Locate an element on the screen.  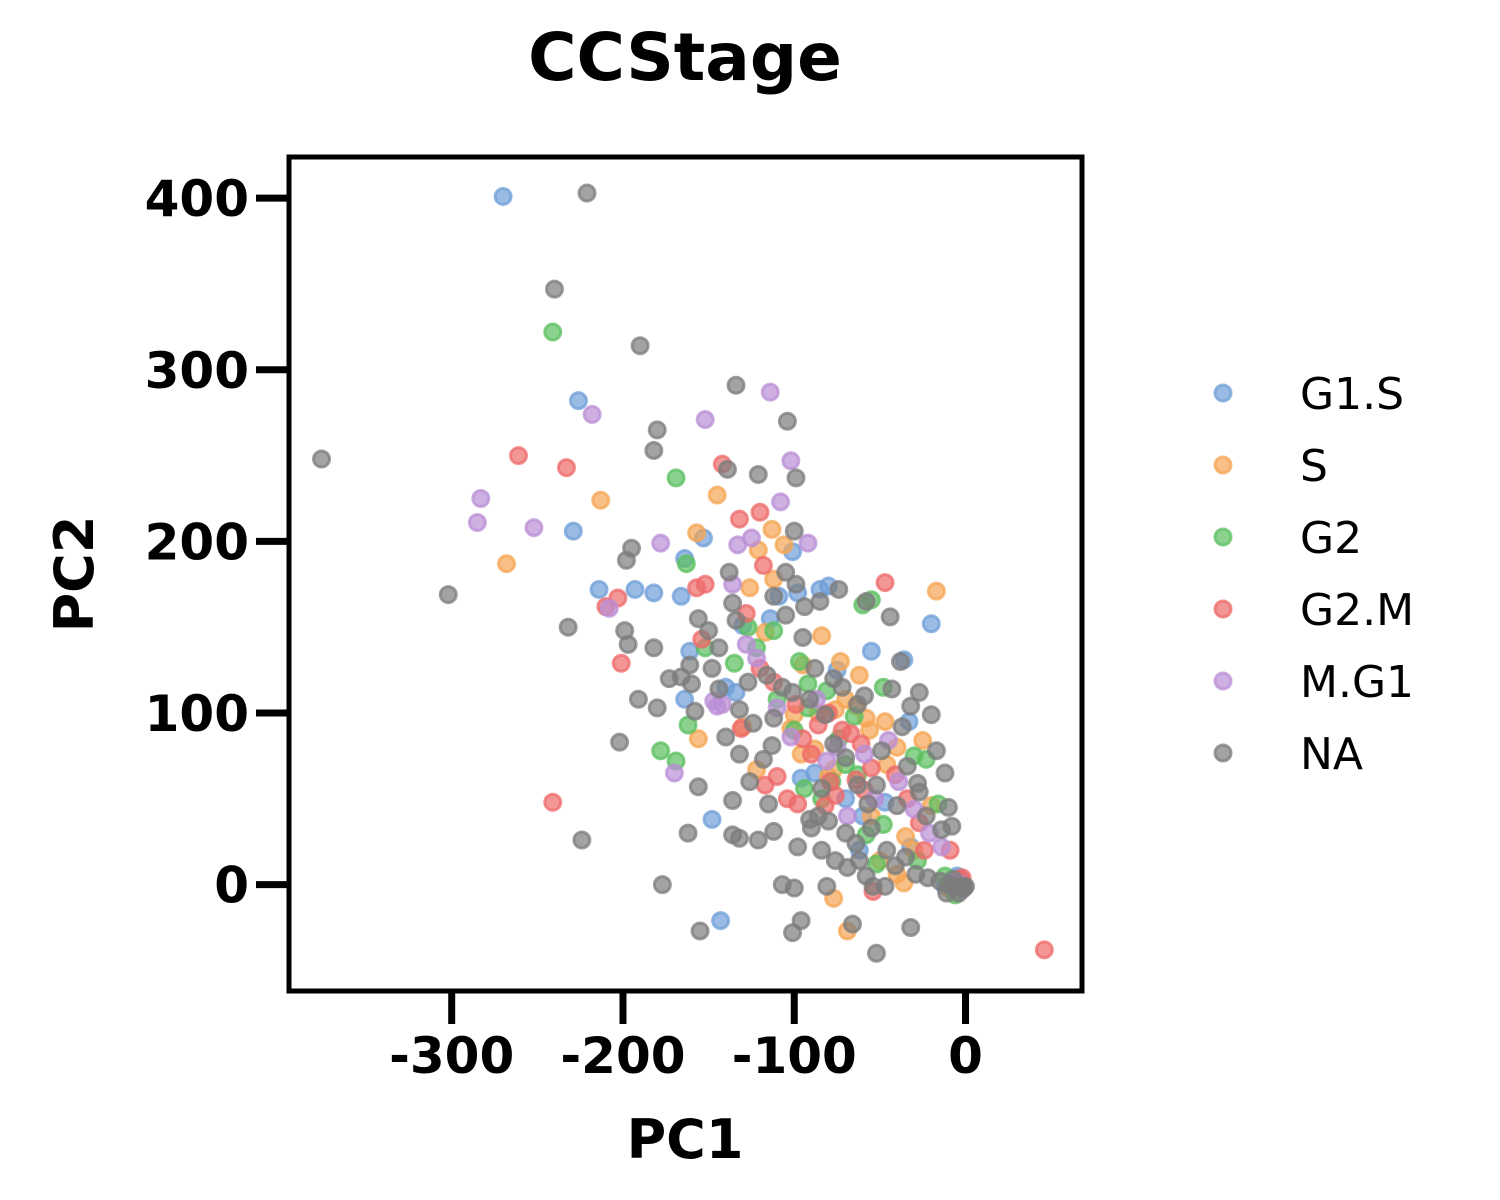
legend: G1.S S G2 G2.M M.G1 NA is located at coordinates (1313, 574).